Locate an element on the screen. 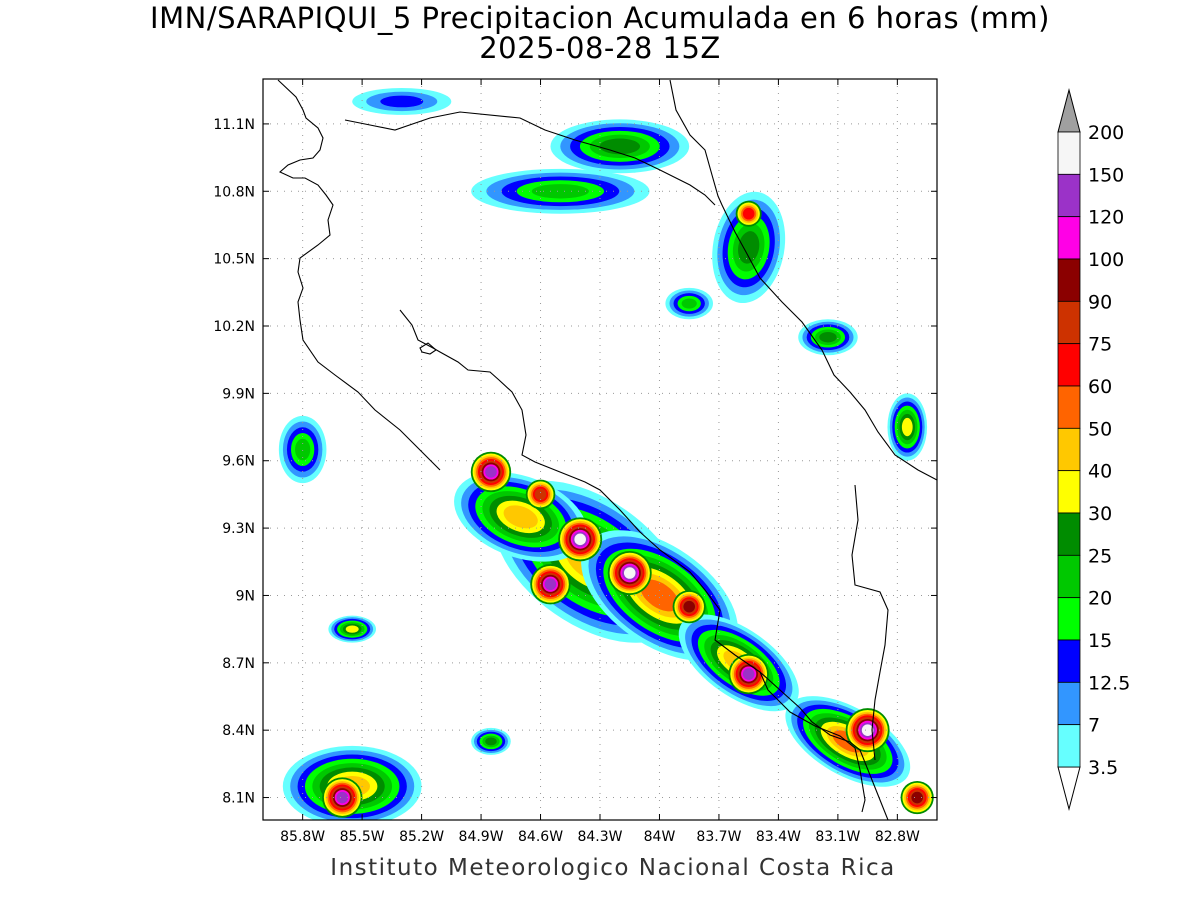 This screenshot has width=1200, height=900. colorbar-level-label: 150 is located at coordinates (1106, 175).